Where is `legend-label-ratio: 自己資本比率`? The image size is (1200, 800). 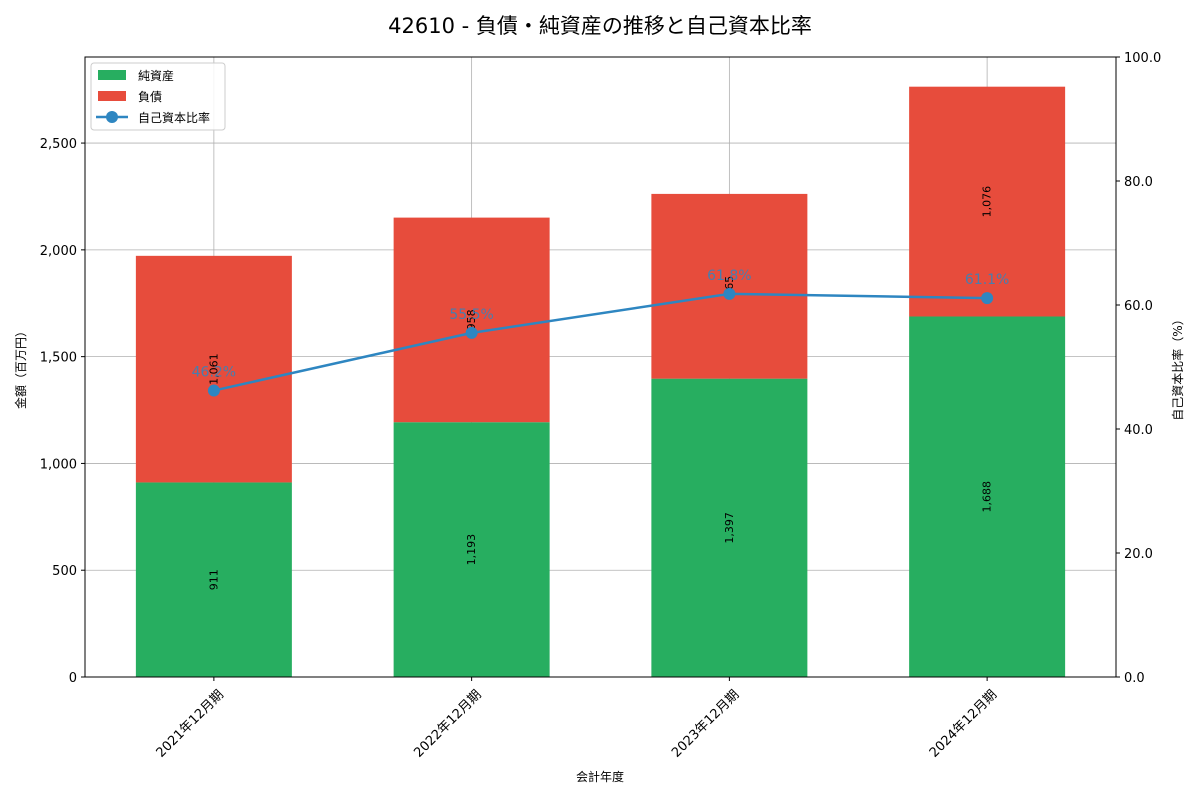 legend-label-ratio: 自己資本比率 is located at coordinates (174, 117).